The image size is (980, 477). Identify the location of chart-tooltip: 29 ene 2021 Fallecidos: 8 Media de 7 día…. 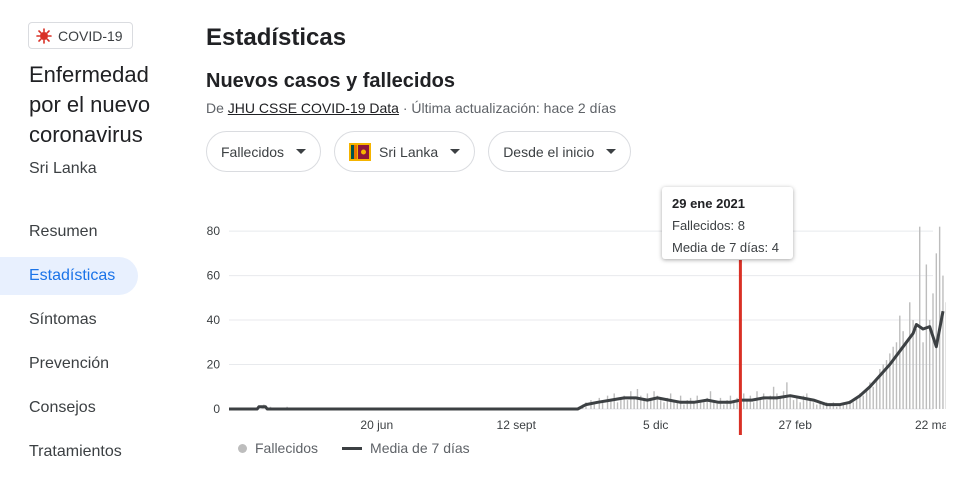
(727, 223).